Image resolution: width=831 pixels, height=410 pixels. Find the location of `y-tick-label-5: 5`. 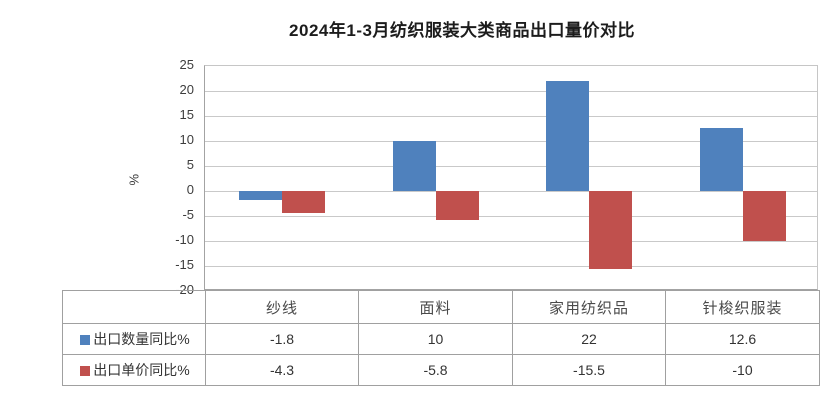

y-tick-label-5: 5 is located at coordinates (190, 164).